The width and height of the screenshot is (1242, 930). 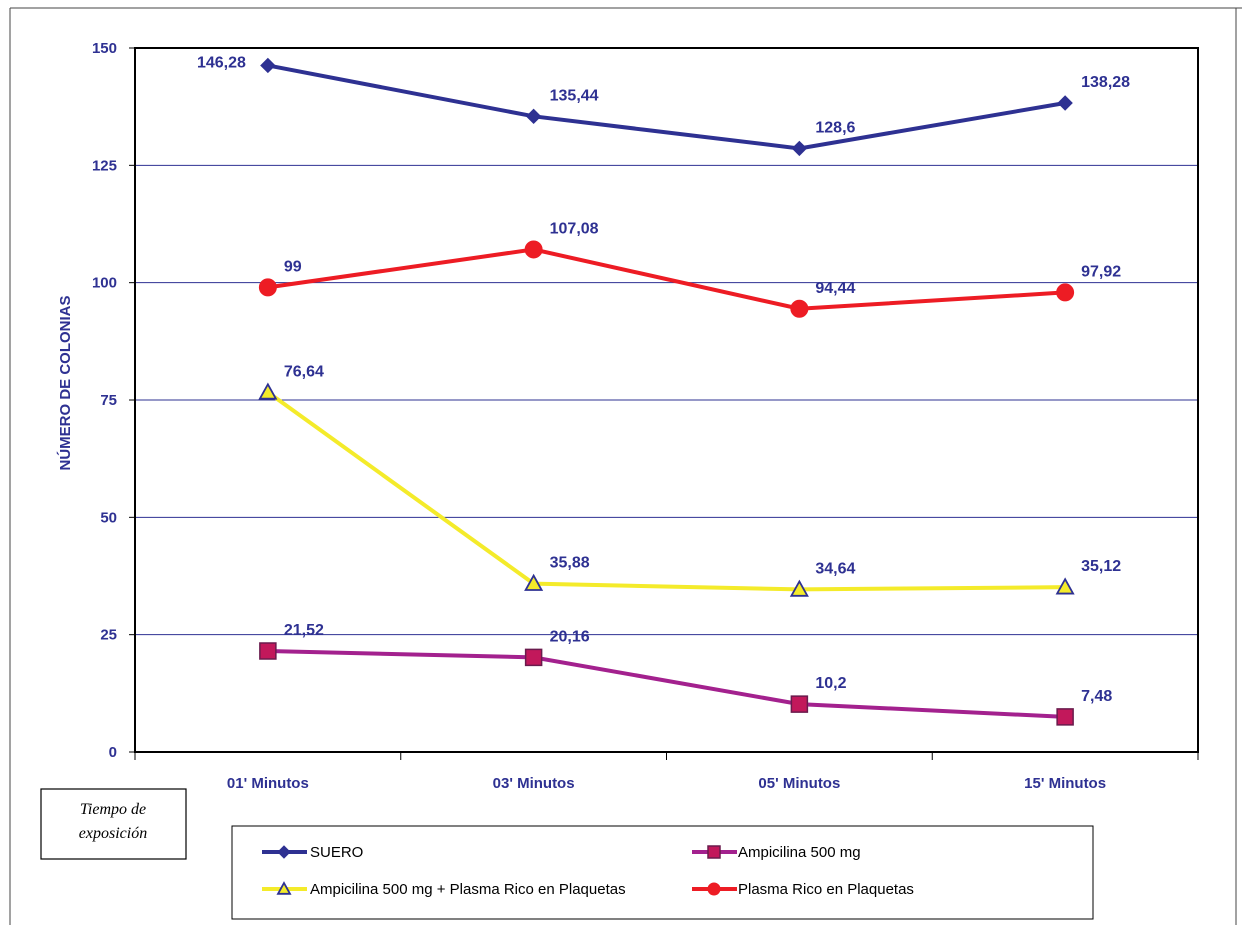 I want to click on note-line-2: exposición, so click(x=113, y=833).